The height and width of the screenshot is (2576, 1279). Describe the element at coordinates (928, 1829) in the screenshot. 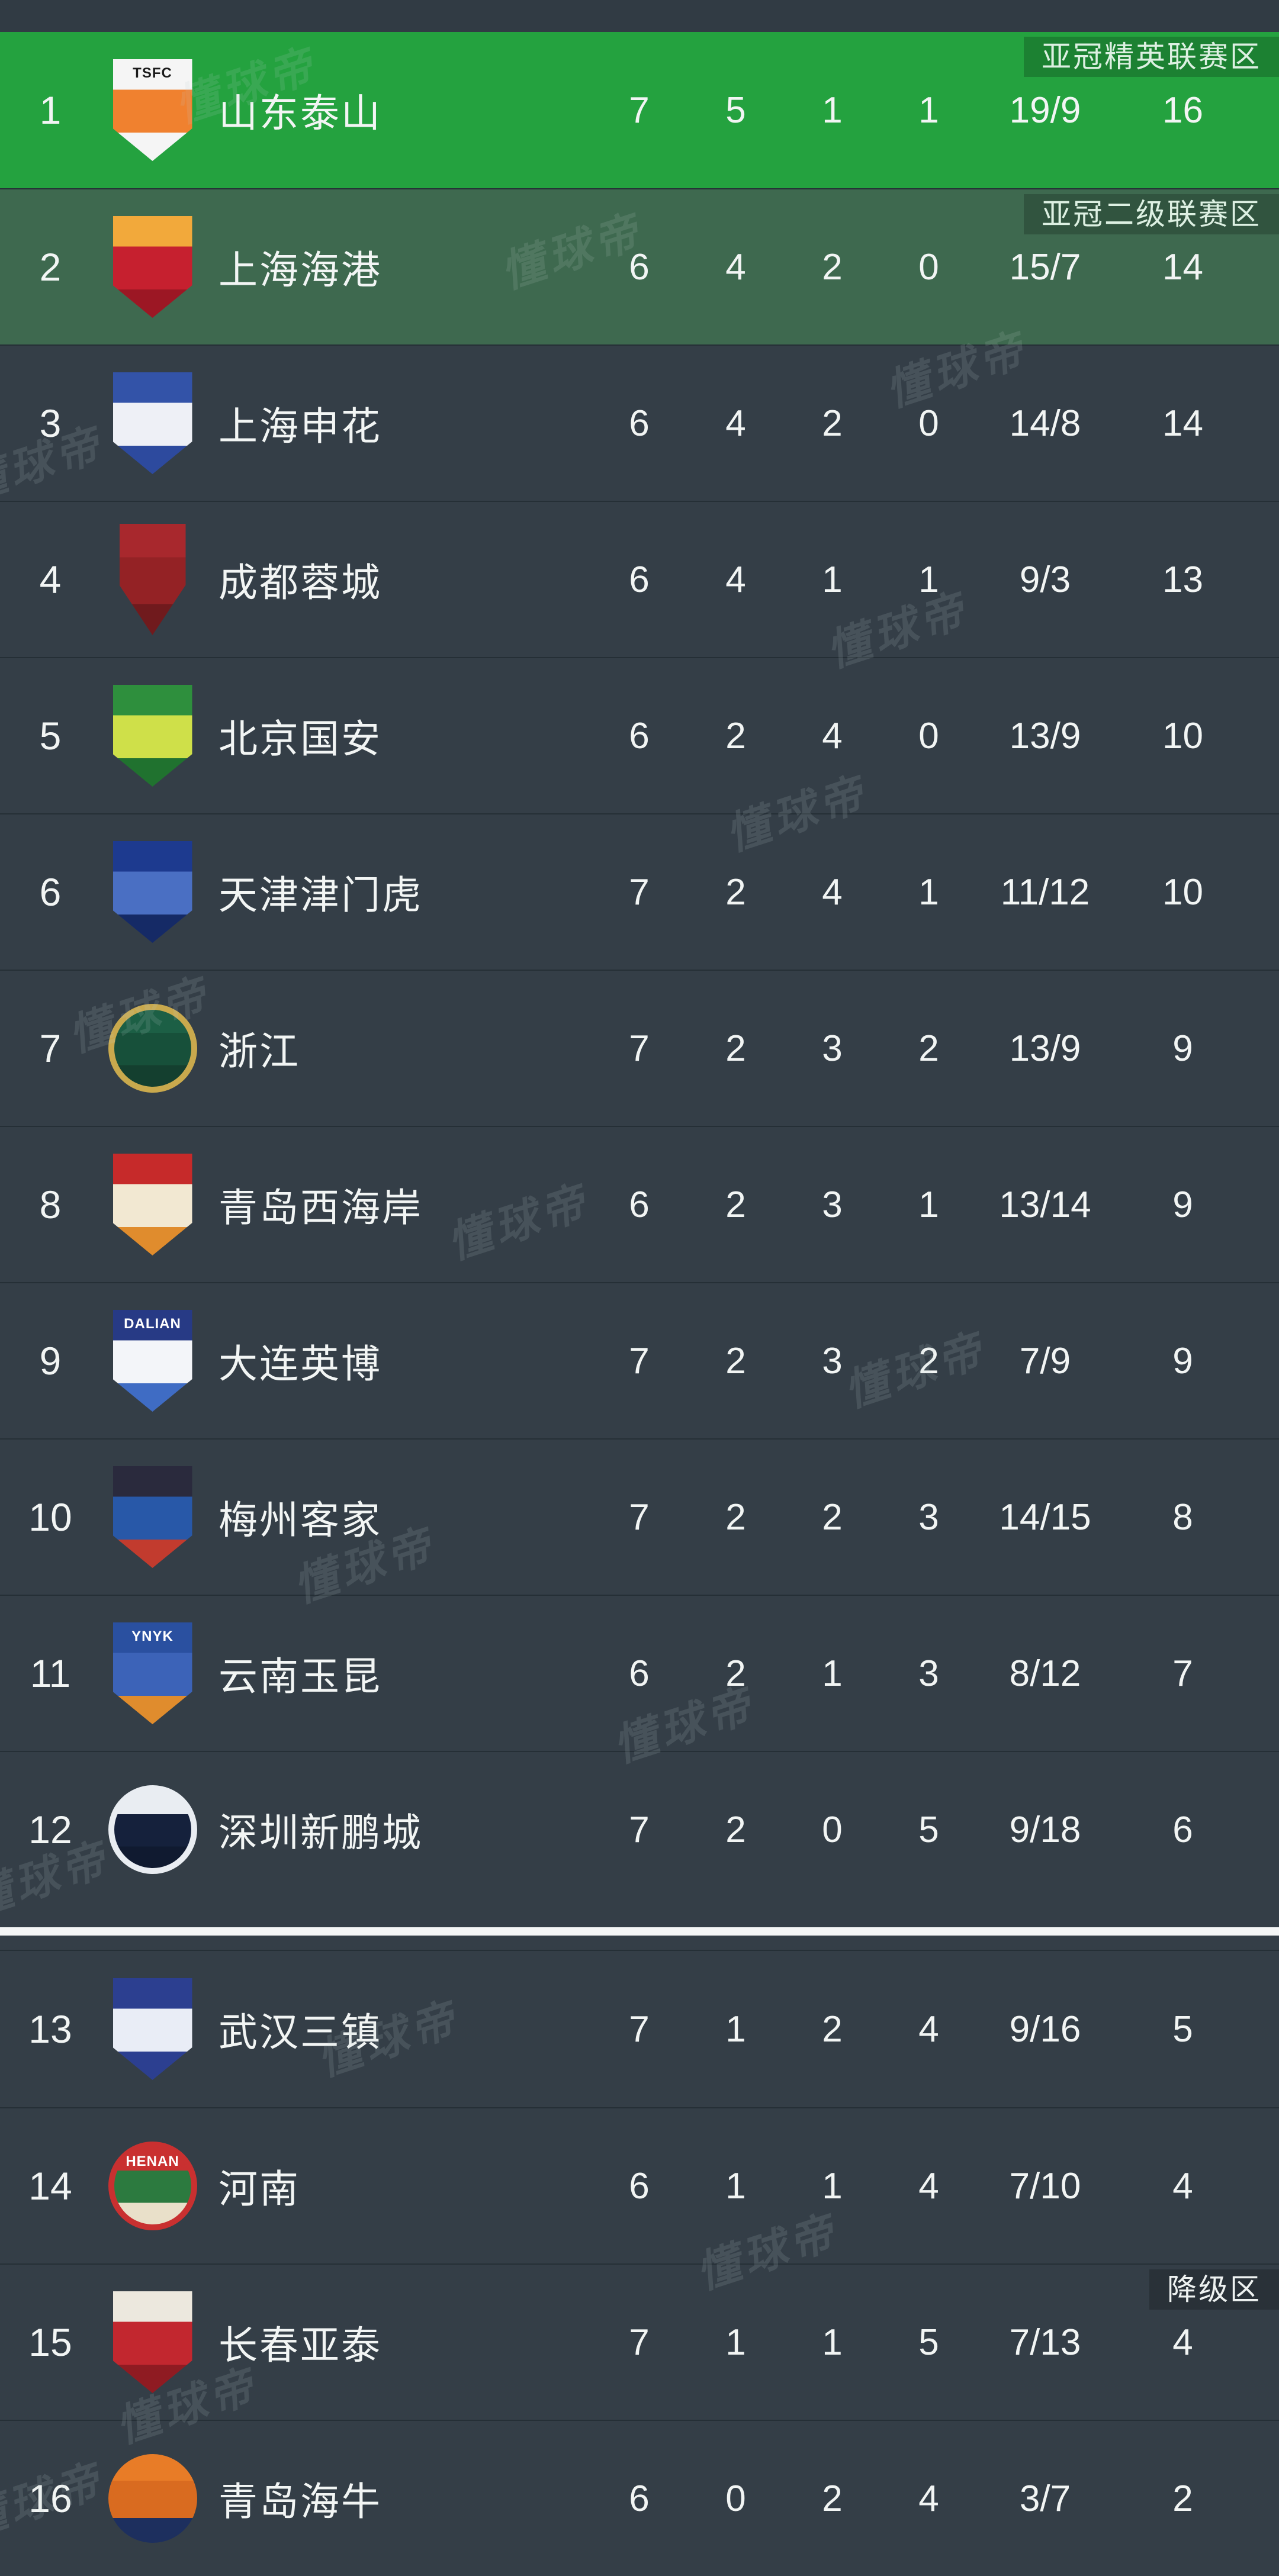

I see `stat-lost: 5` at that location.